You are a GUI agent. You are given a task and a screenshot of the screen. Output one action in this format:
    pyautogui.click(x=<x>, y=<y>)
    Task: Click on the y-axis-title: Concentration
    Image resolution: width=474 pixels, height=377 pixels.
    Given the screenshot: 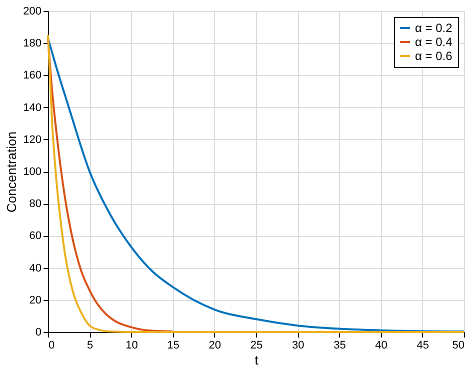 What is the action you would take?
    pyautogui.click(x=12, y=172)
    